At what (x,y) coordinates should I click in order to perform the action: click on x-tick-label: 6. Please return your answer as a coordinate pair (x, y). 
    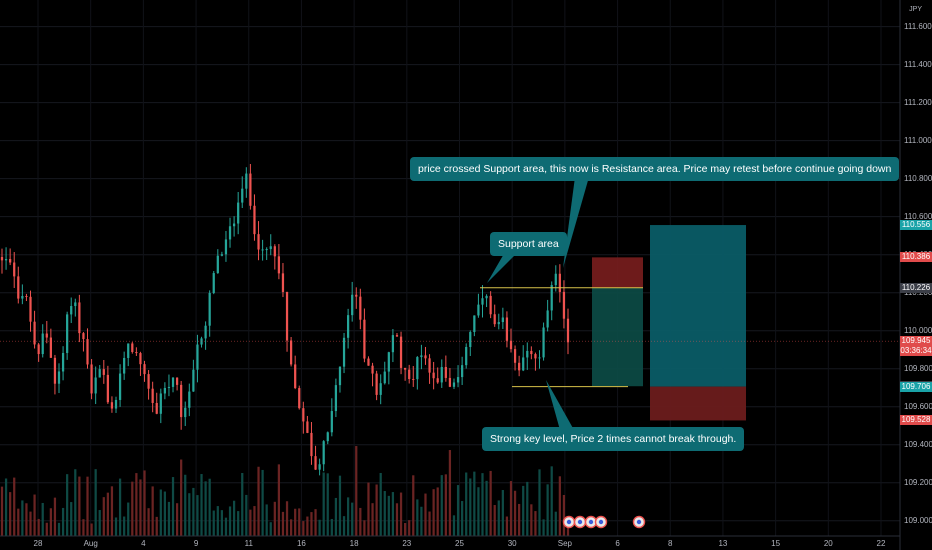
    Looking at the image, I should click on (617, 543).